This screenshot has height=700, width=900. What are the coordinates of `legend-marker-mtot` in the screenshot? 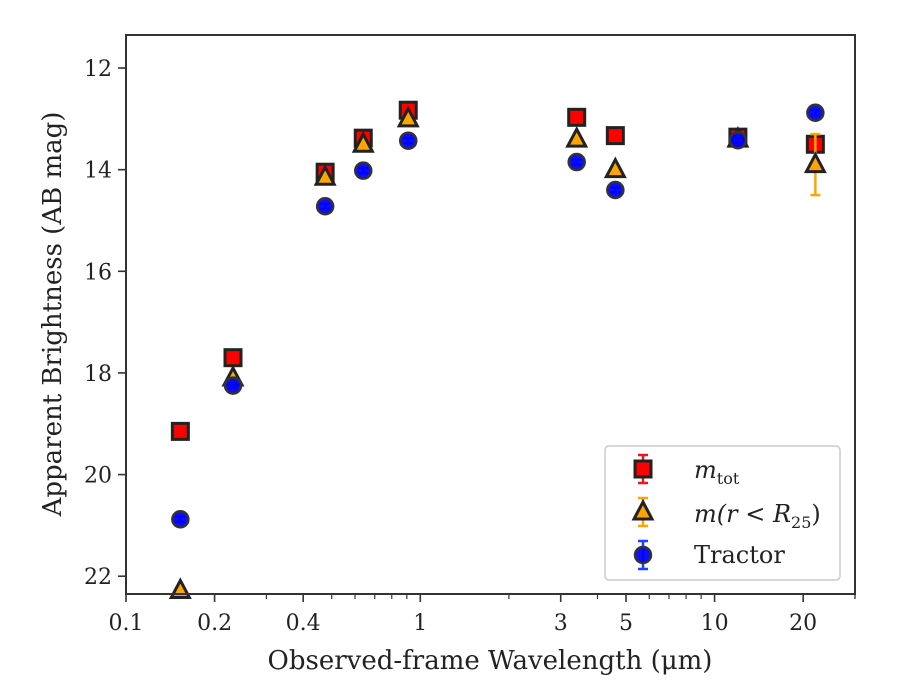 It's located at (643, 469).